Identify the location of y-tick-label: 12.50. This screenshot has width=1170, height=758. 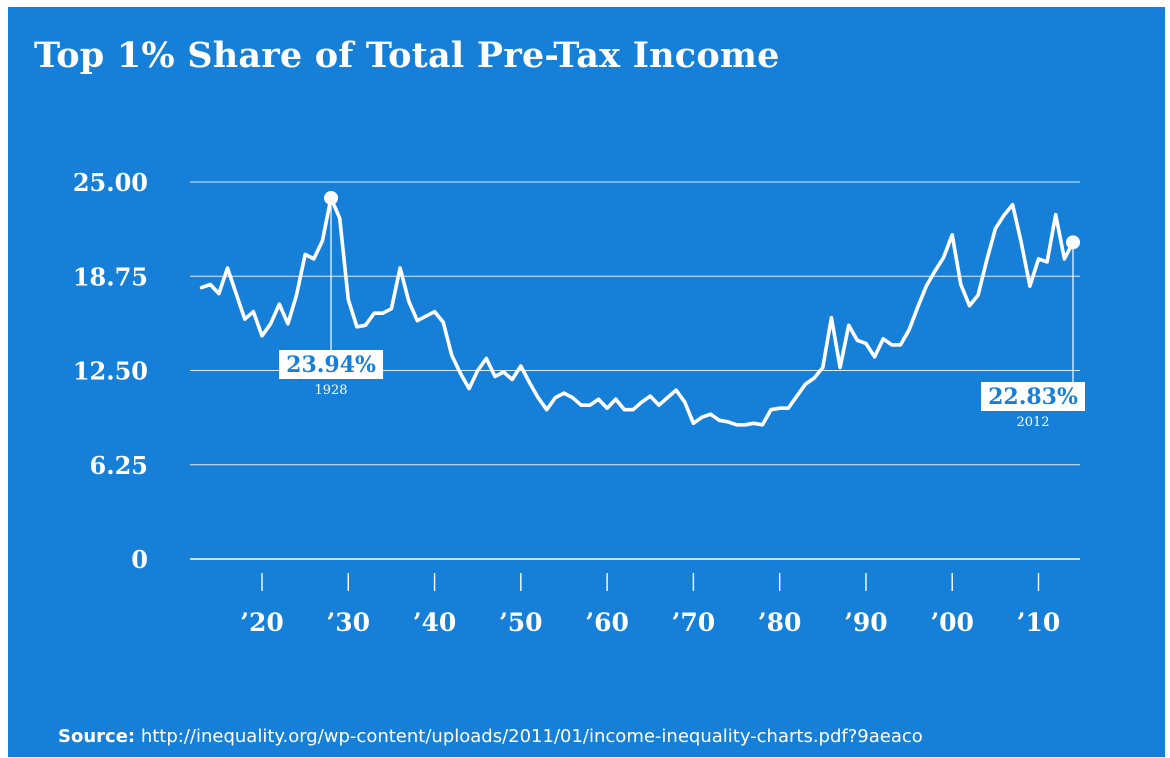
(110, 371).